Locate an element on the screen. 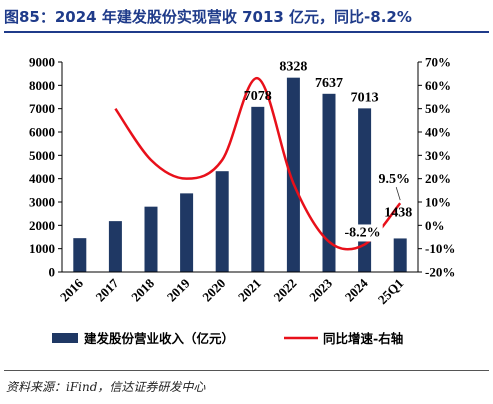 This screenshot has width=493, height=404. right-tick-label: 70% is located at coordinates (438, 62).